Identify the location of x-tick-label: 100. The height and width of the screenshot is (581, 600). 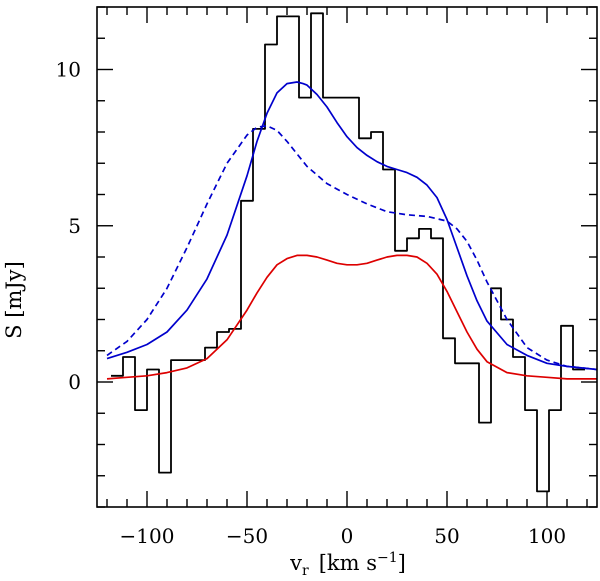
(547, 536).